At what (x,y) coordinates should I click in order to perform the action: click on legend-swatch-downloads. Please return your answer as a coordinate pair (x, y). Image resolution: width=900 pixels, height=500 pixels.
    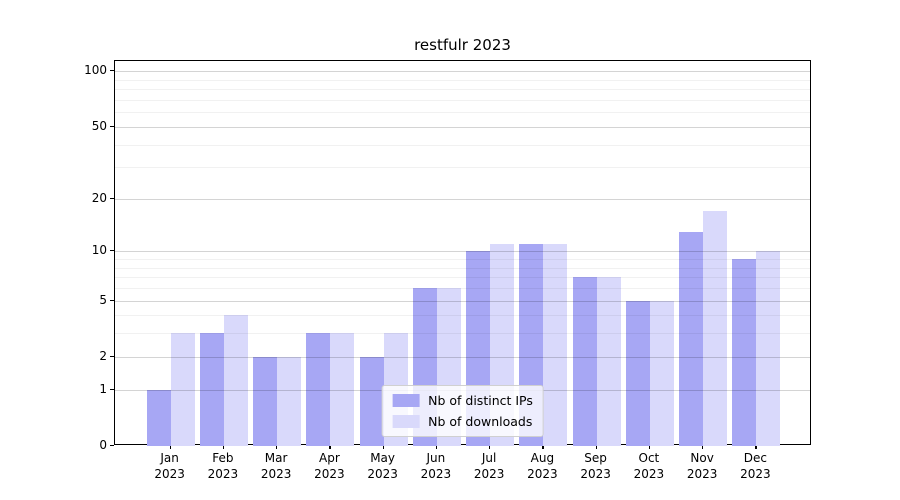
    Looking at the image, I should click on (406, 421).